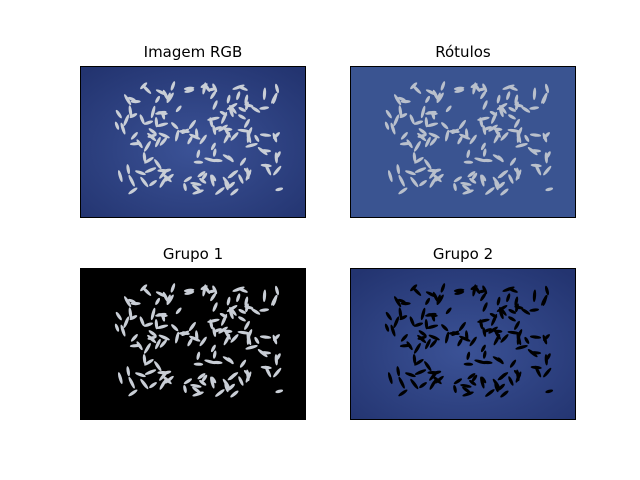 This screenshot has height=480, width=640. What do you see at coordinates (199, 340) in the screenshot?
I see `group1-grains` at bounding box center [199, 340].